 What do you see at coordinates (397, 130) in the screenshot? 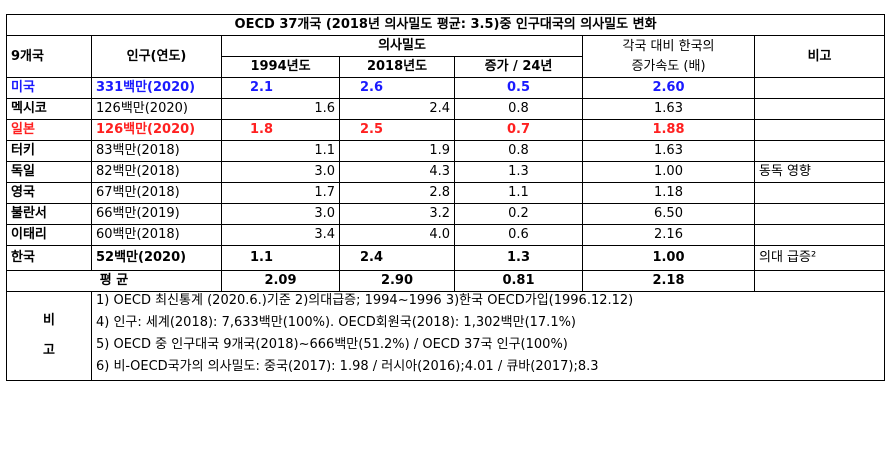
I see `density-2018-cell: 2.5` at bounding box center [397, 130].